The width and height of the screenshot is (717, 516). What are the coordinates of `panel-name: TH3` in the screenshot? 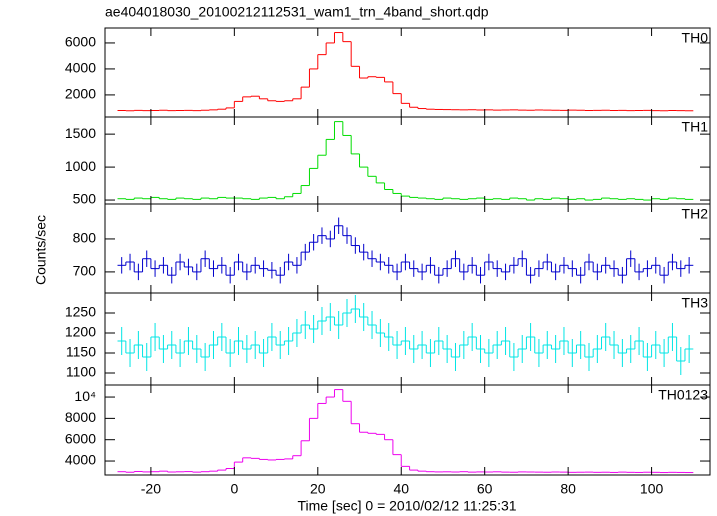 It's located at (695, 303).